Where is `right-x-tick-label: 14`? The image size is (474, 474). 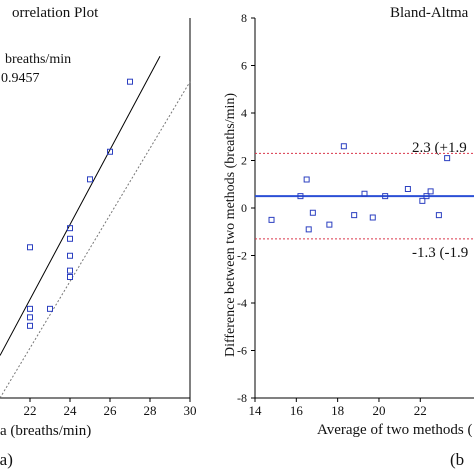
right-x-tick-label: 14 is located at coordinates (256, 410).